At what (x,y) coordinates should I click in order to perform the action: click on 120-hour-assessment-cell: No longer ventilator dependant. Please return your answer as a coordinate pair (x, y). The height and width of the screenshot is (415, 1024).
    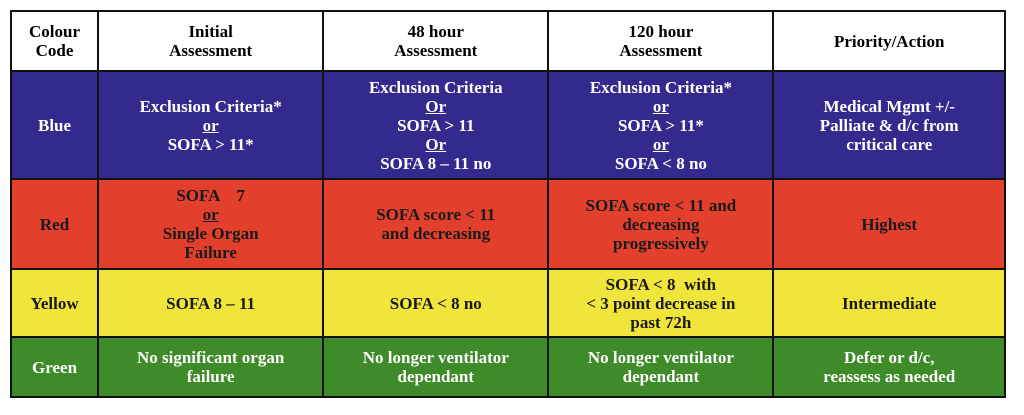
    Looking at the image, I should click on (661, 367).